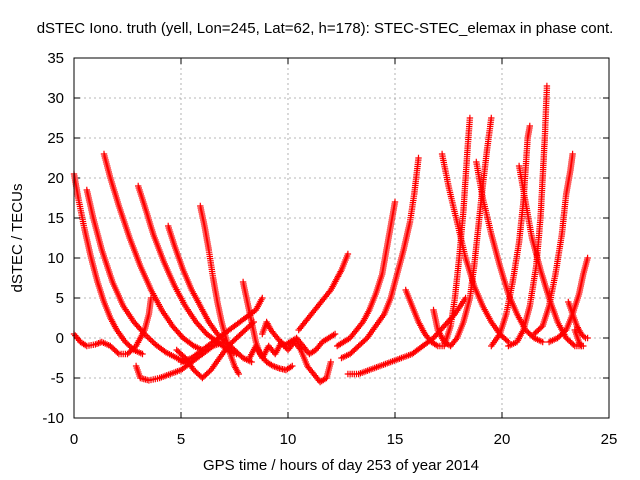  I want to click on y-tick-label: 15, so click(55, 218).